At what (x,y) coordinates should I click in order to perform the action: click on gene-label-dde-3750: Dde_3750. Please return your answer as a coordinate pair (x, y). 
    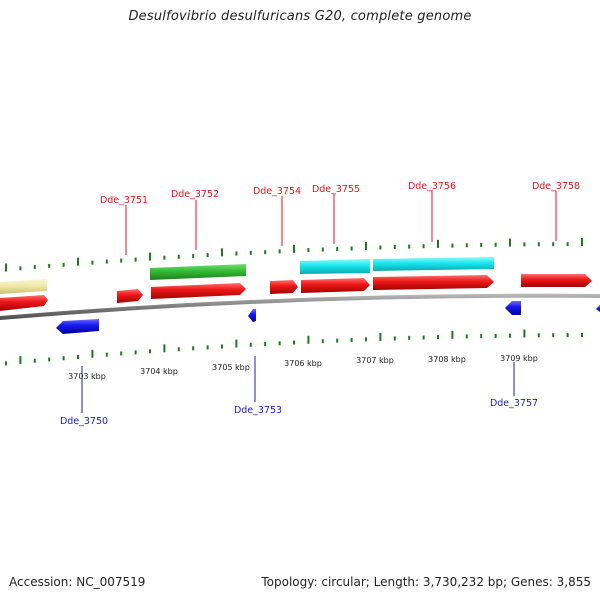
    Looking at the image, I should click on (84, 396).